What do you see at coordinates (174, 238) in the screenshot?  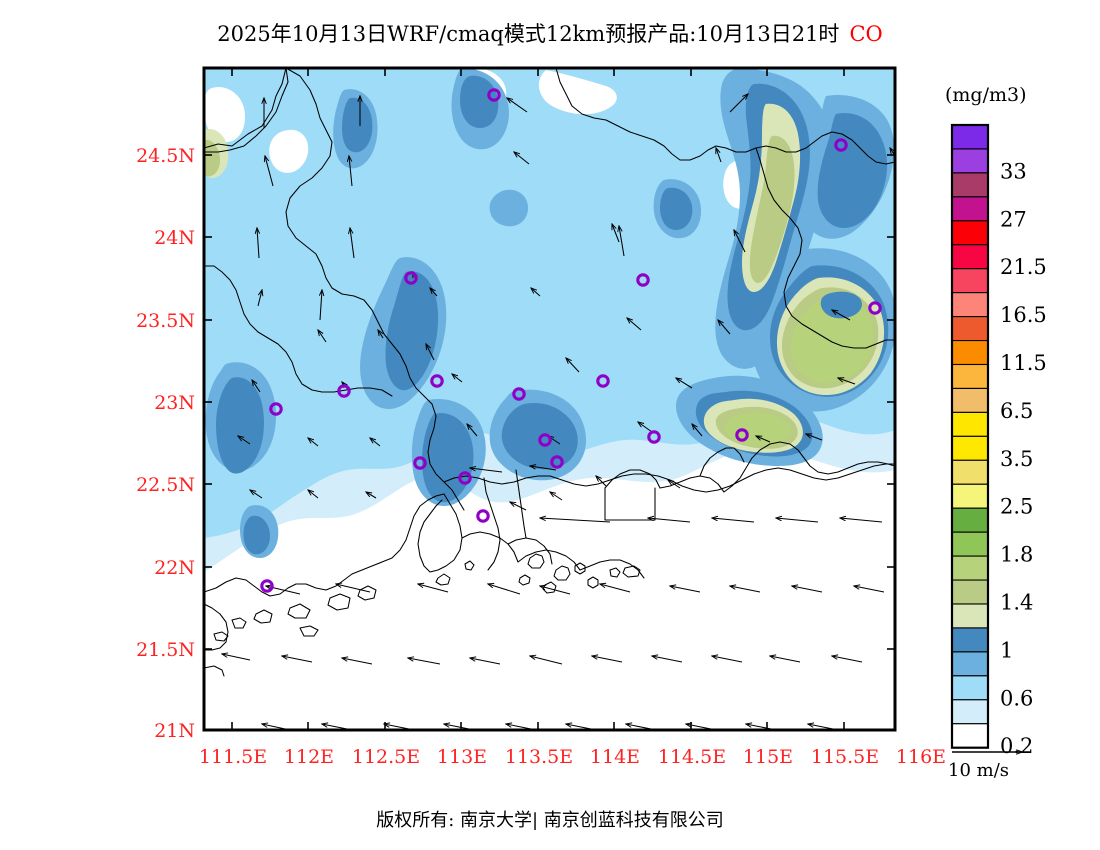 I see `y-axis-label: 24N` at bounding box center [174, 238].